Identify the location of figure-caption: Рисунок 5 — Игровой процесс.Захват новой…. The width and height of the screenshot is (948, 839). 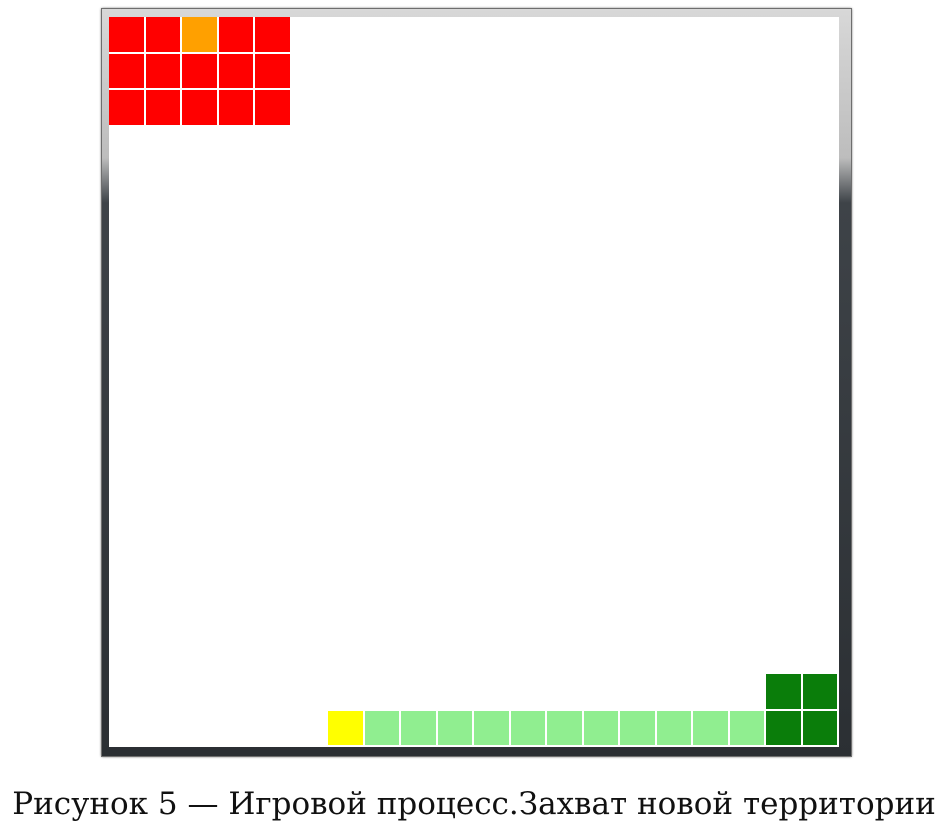
(474, 804).